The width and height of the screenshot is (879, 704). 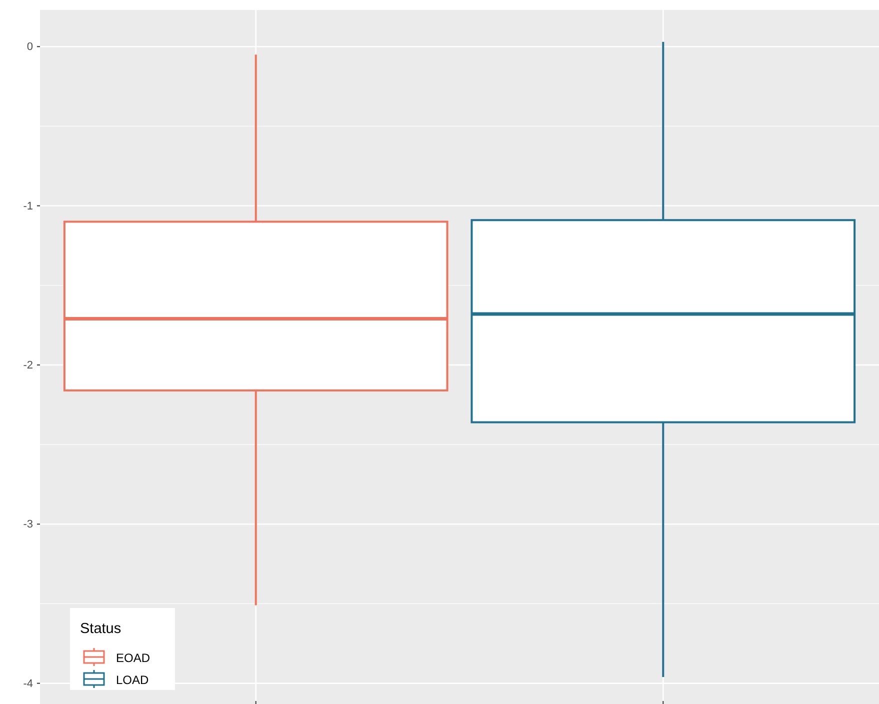 I want to click on y-tick-label: 0, so click(x=29, y=47).